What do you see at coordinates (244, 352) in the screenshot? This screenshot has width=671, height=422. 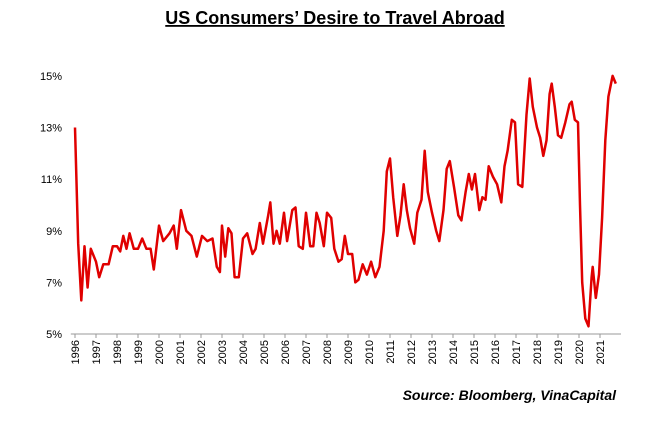 I see `x-tick-label: 2004` at bounding box center [244, 352].